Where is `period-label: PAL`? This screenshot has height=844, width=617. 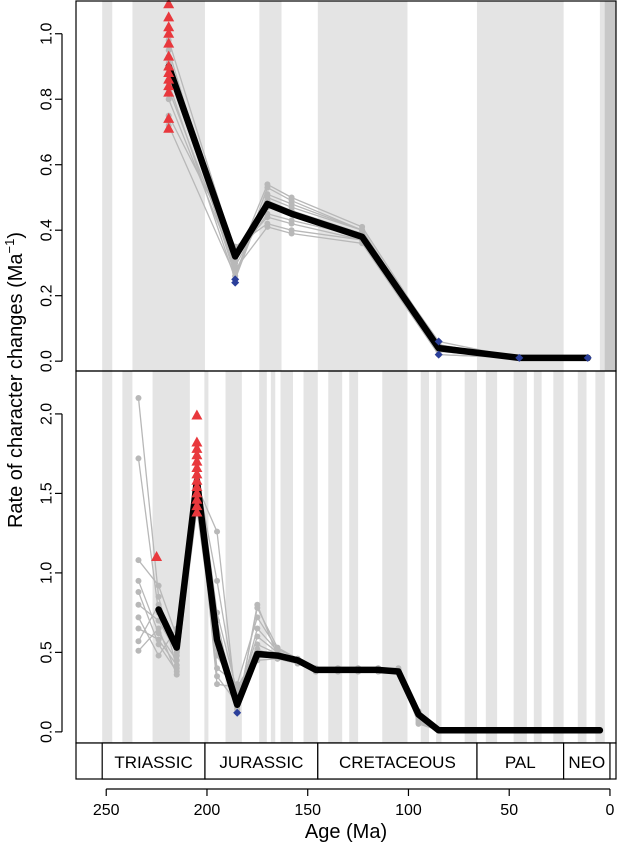 period-label: PAL is located at coordinates (520, 762).